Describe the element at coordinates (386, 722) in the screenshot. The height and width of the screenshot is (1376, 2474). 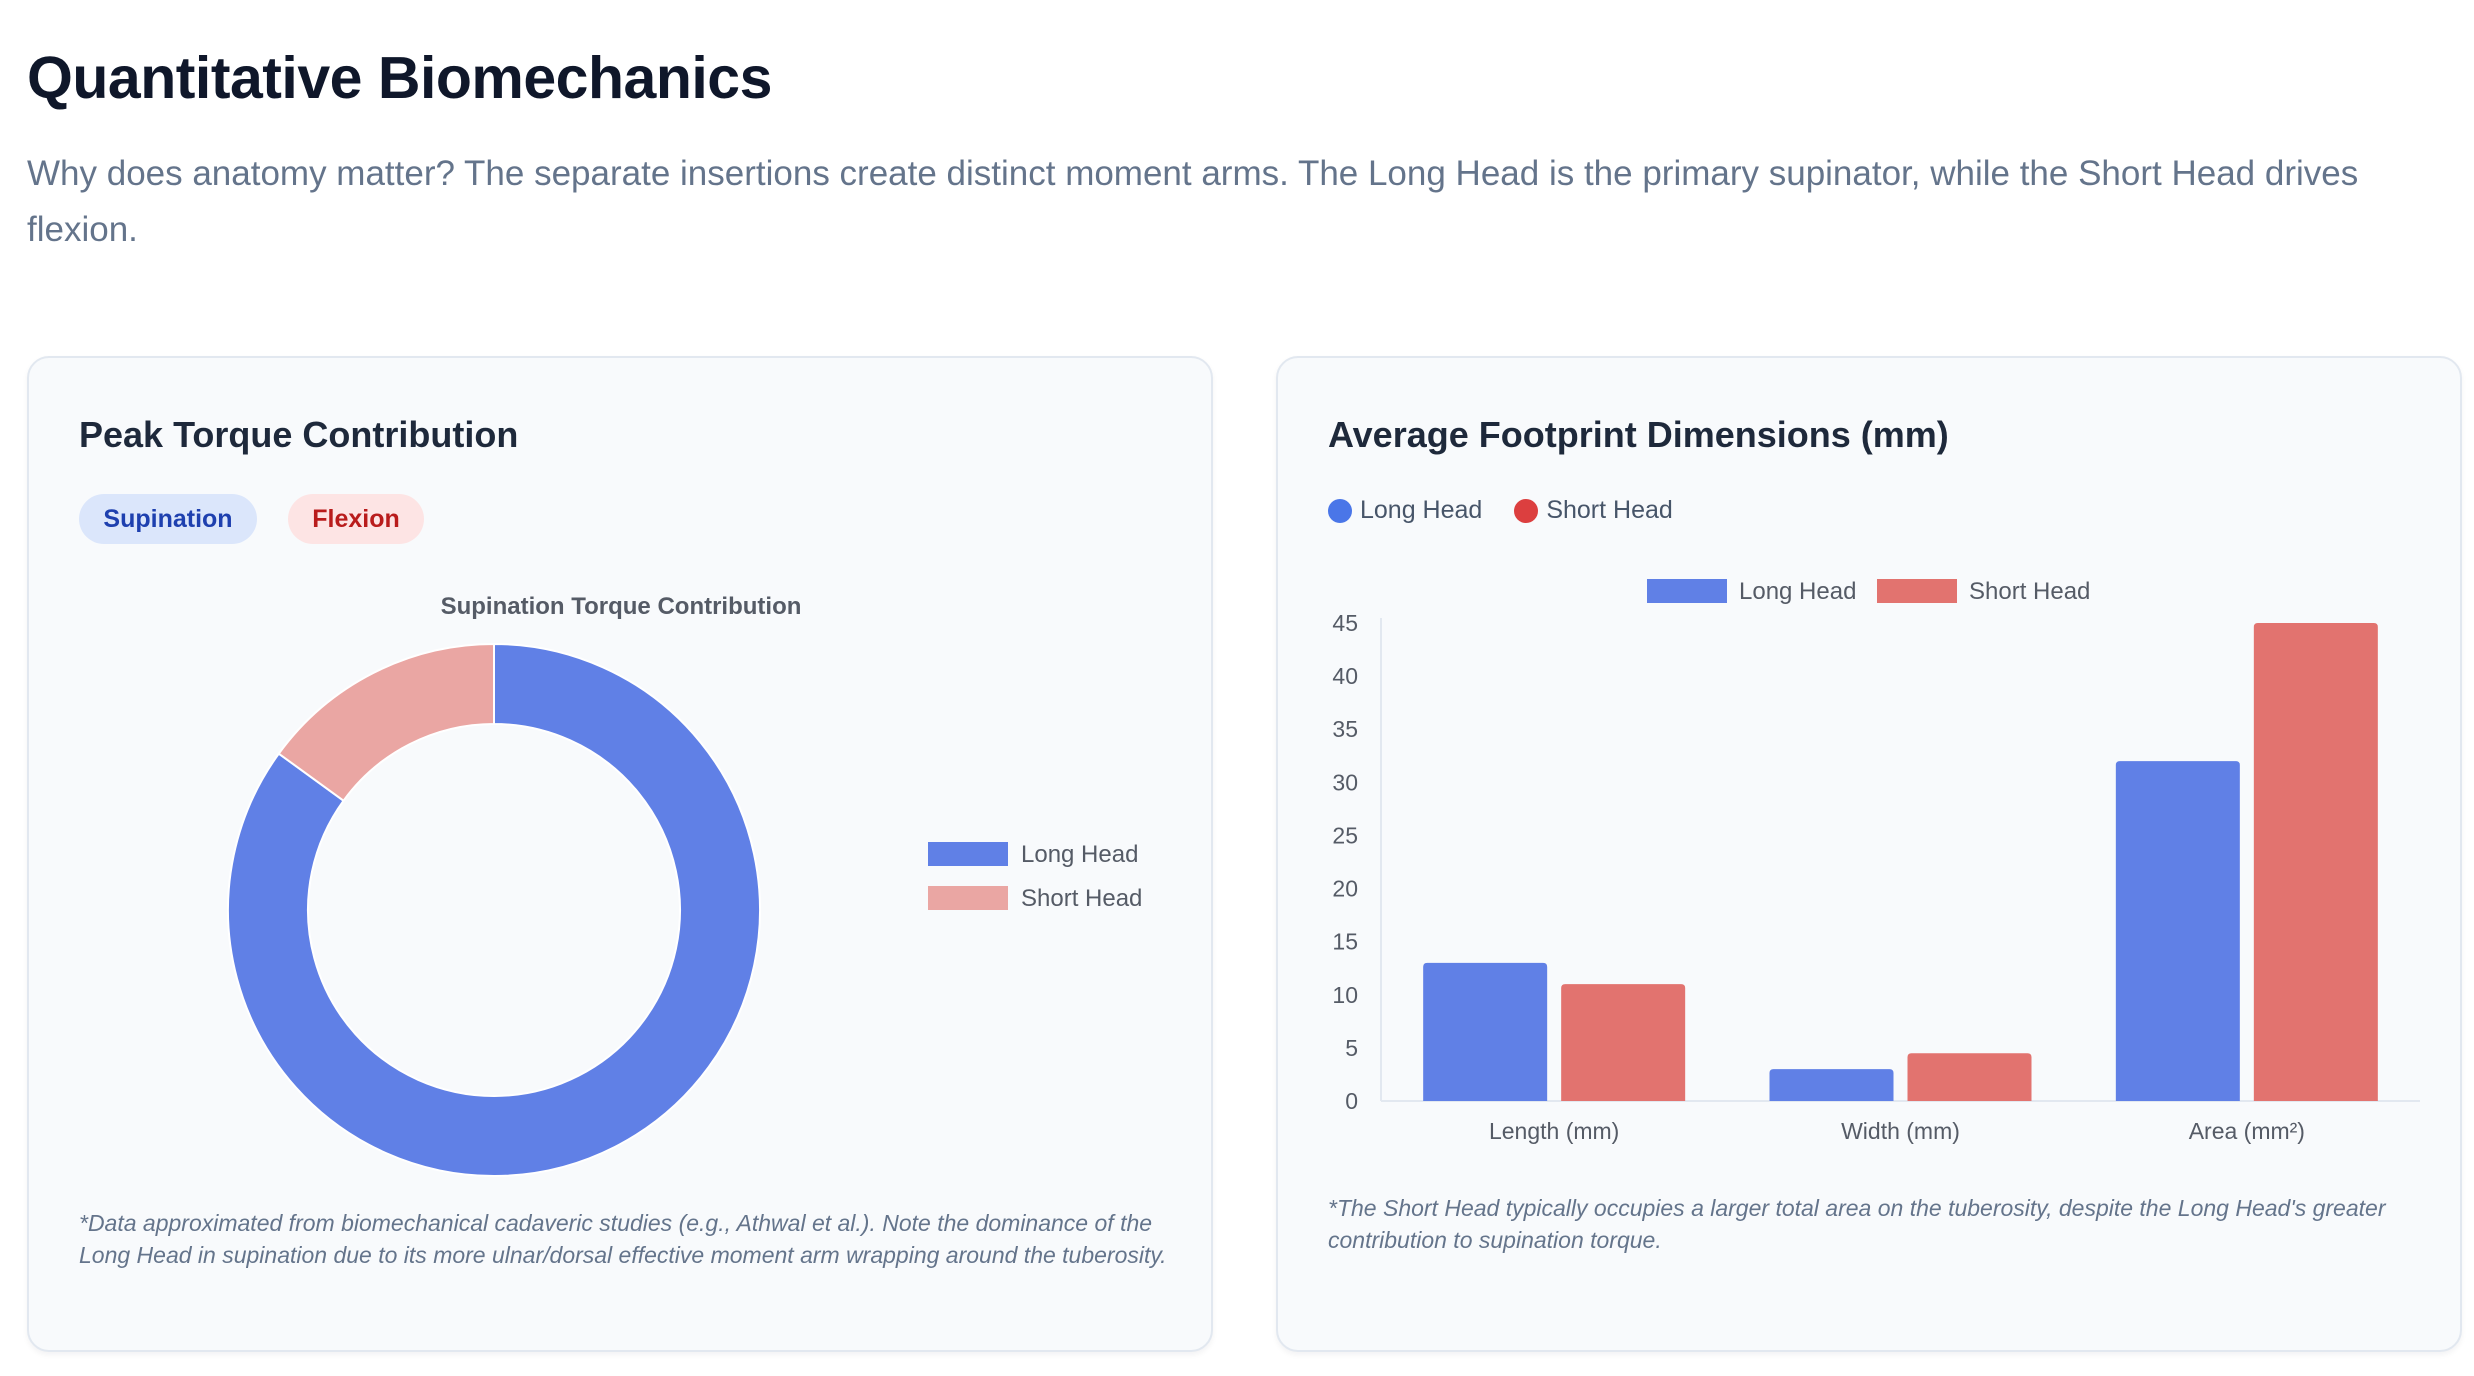
I see `donut-slice-short-head` at that location.